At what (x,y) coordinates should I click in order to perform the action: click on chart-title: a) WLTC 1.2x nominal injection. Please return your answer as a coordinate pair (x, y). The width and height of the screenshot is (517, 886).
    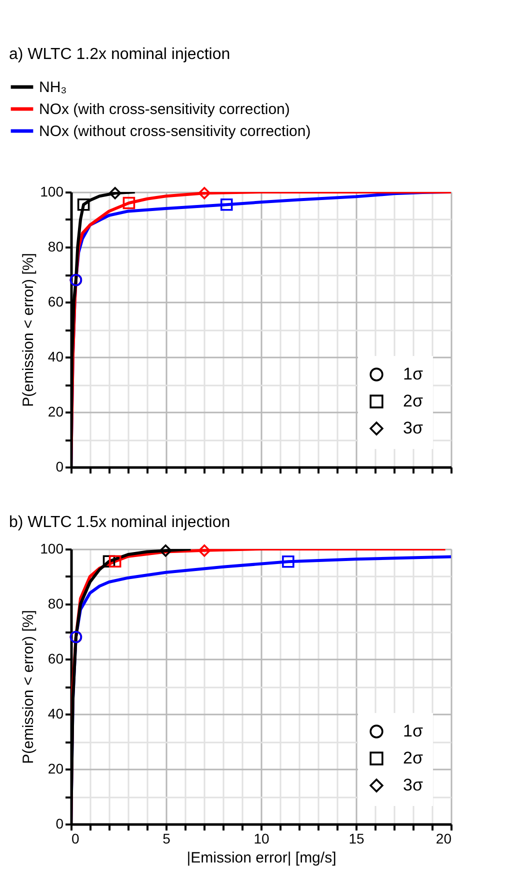
    Looking at the image, I should click on (119, 54).